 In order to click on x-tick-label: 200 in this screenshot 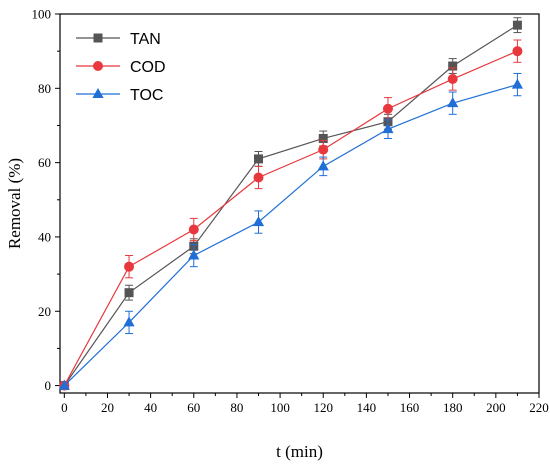, I will do `click(496, 407)`.